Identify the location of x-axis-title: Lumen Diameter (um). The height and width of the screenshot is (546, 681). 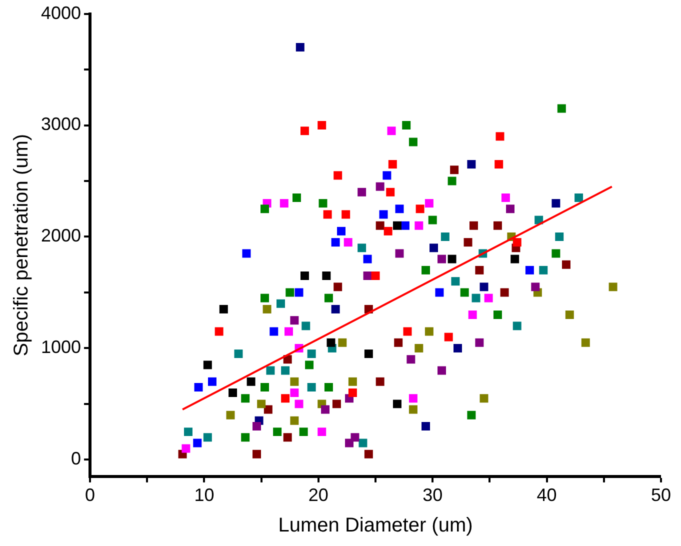
(375, 525).